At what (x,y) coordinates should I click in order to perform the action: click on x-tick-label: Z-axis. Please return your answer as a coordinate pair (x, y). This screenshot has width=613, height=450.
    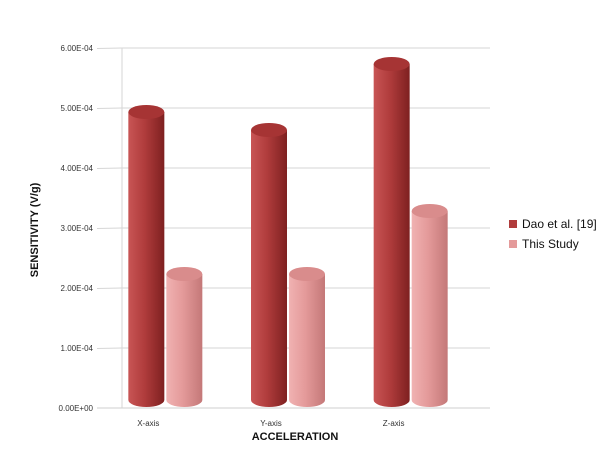
    Looking at the image, I should click on (394, 423).